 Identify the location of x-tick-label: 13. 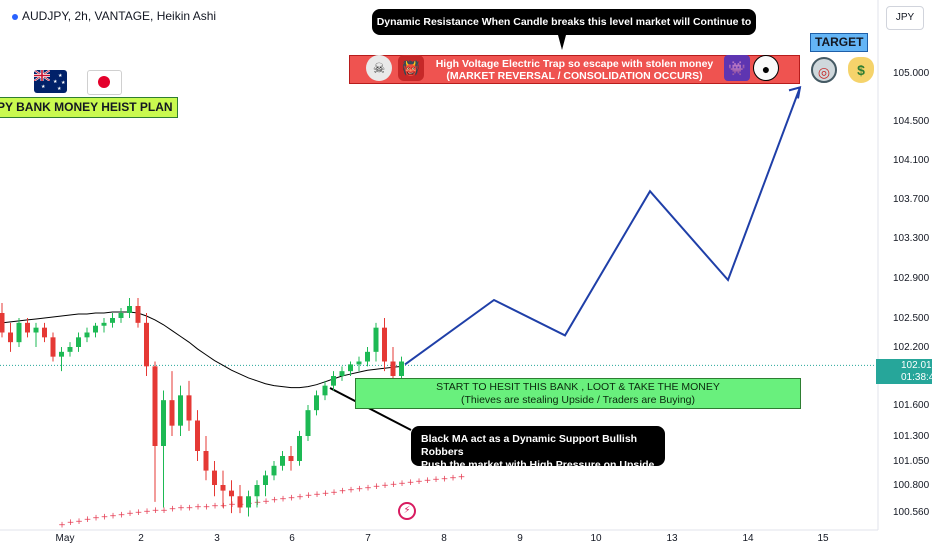
(672, 538).